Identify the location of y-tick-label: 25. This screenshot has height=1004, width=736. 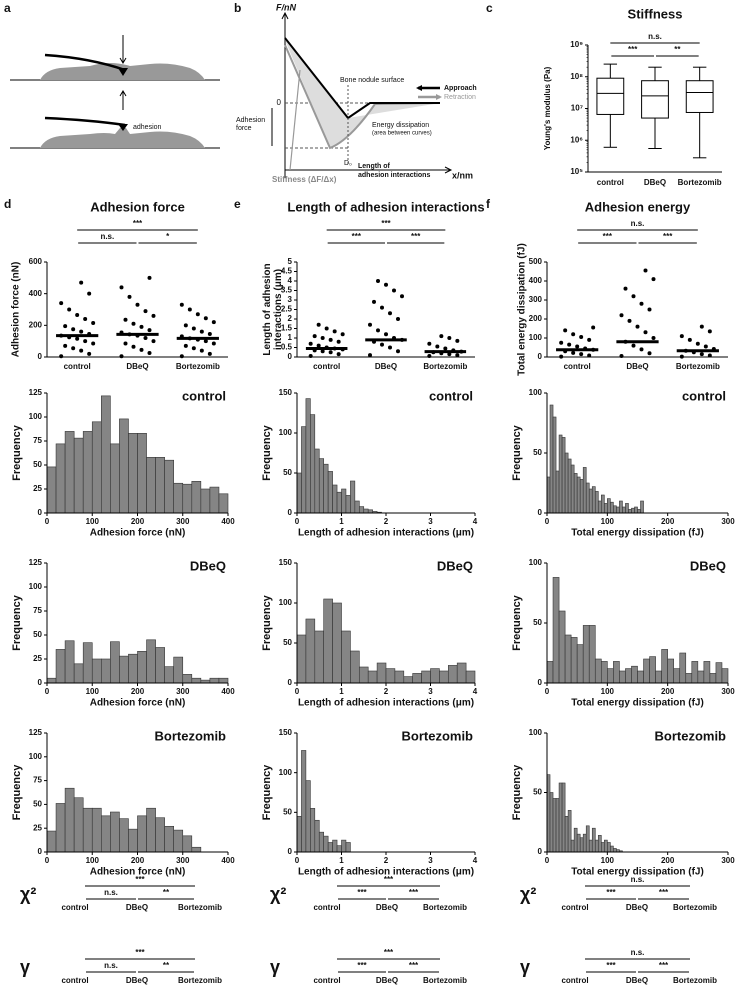
(37, 488).